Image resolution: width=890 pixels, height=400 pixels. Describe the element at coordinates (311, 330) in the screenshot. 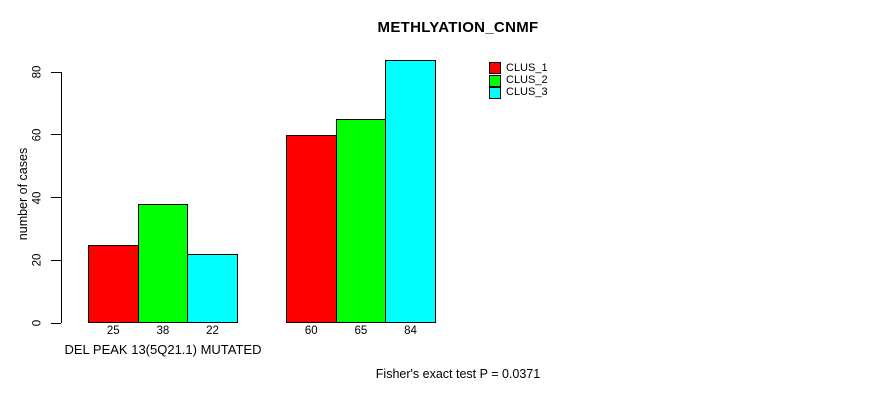

I see `bar-value-label: 60` at that location.